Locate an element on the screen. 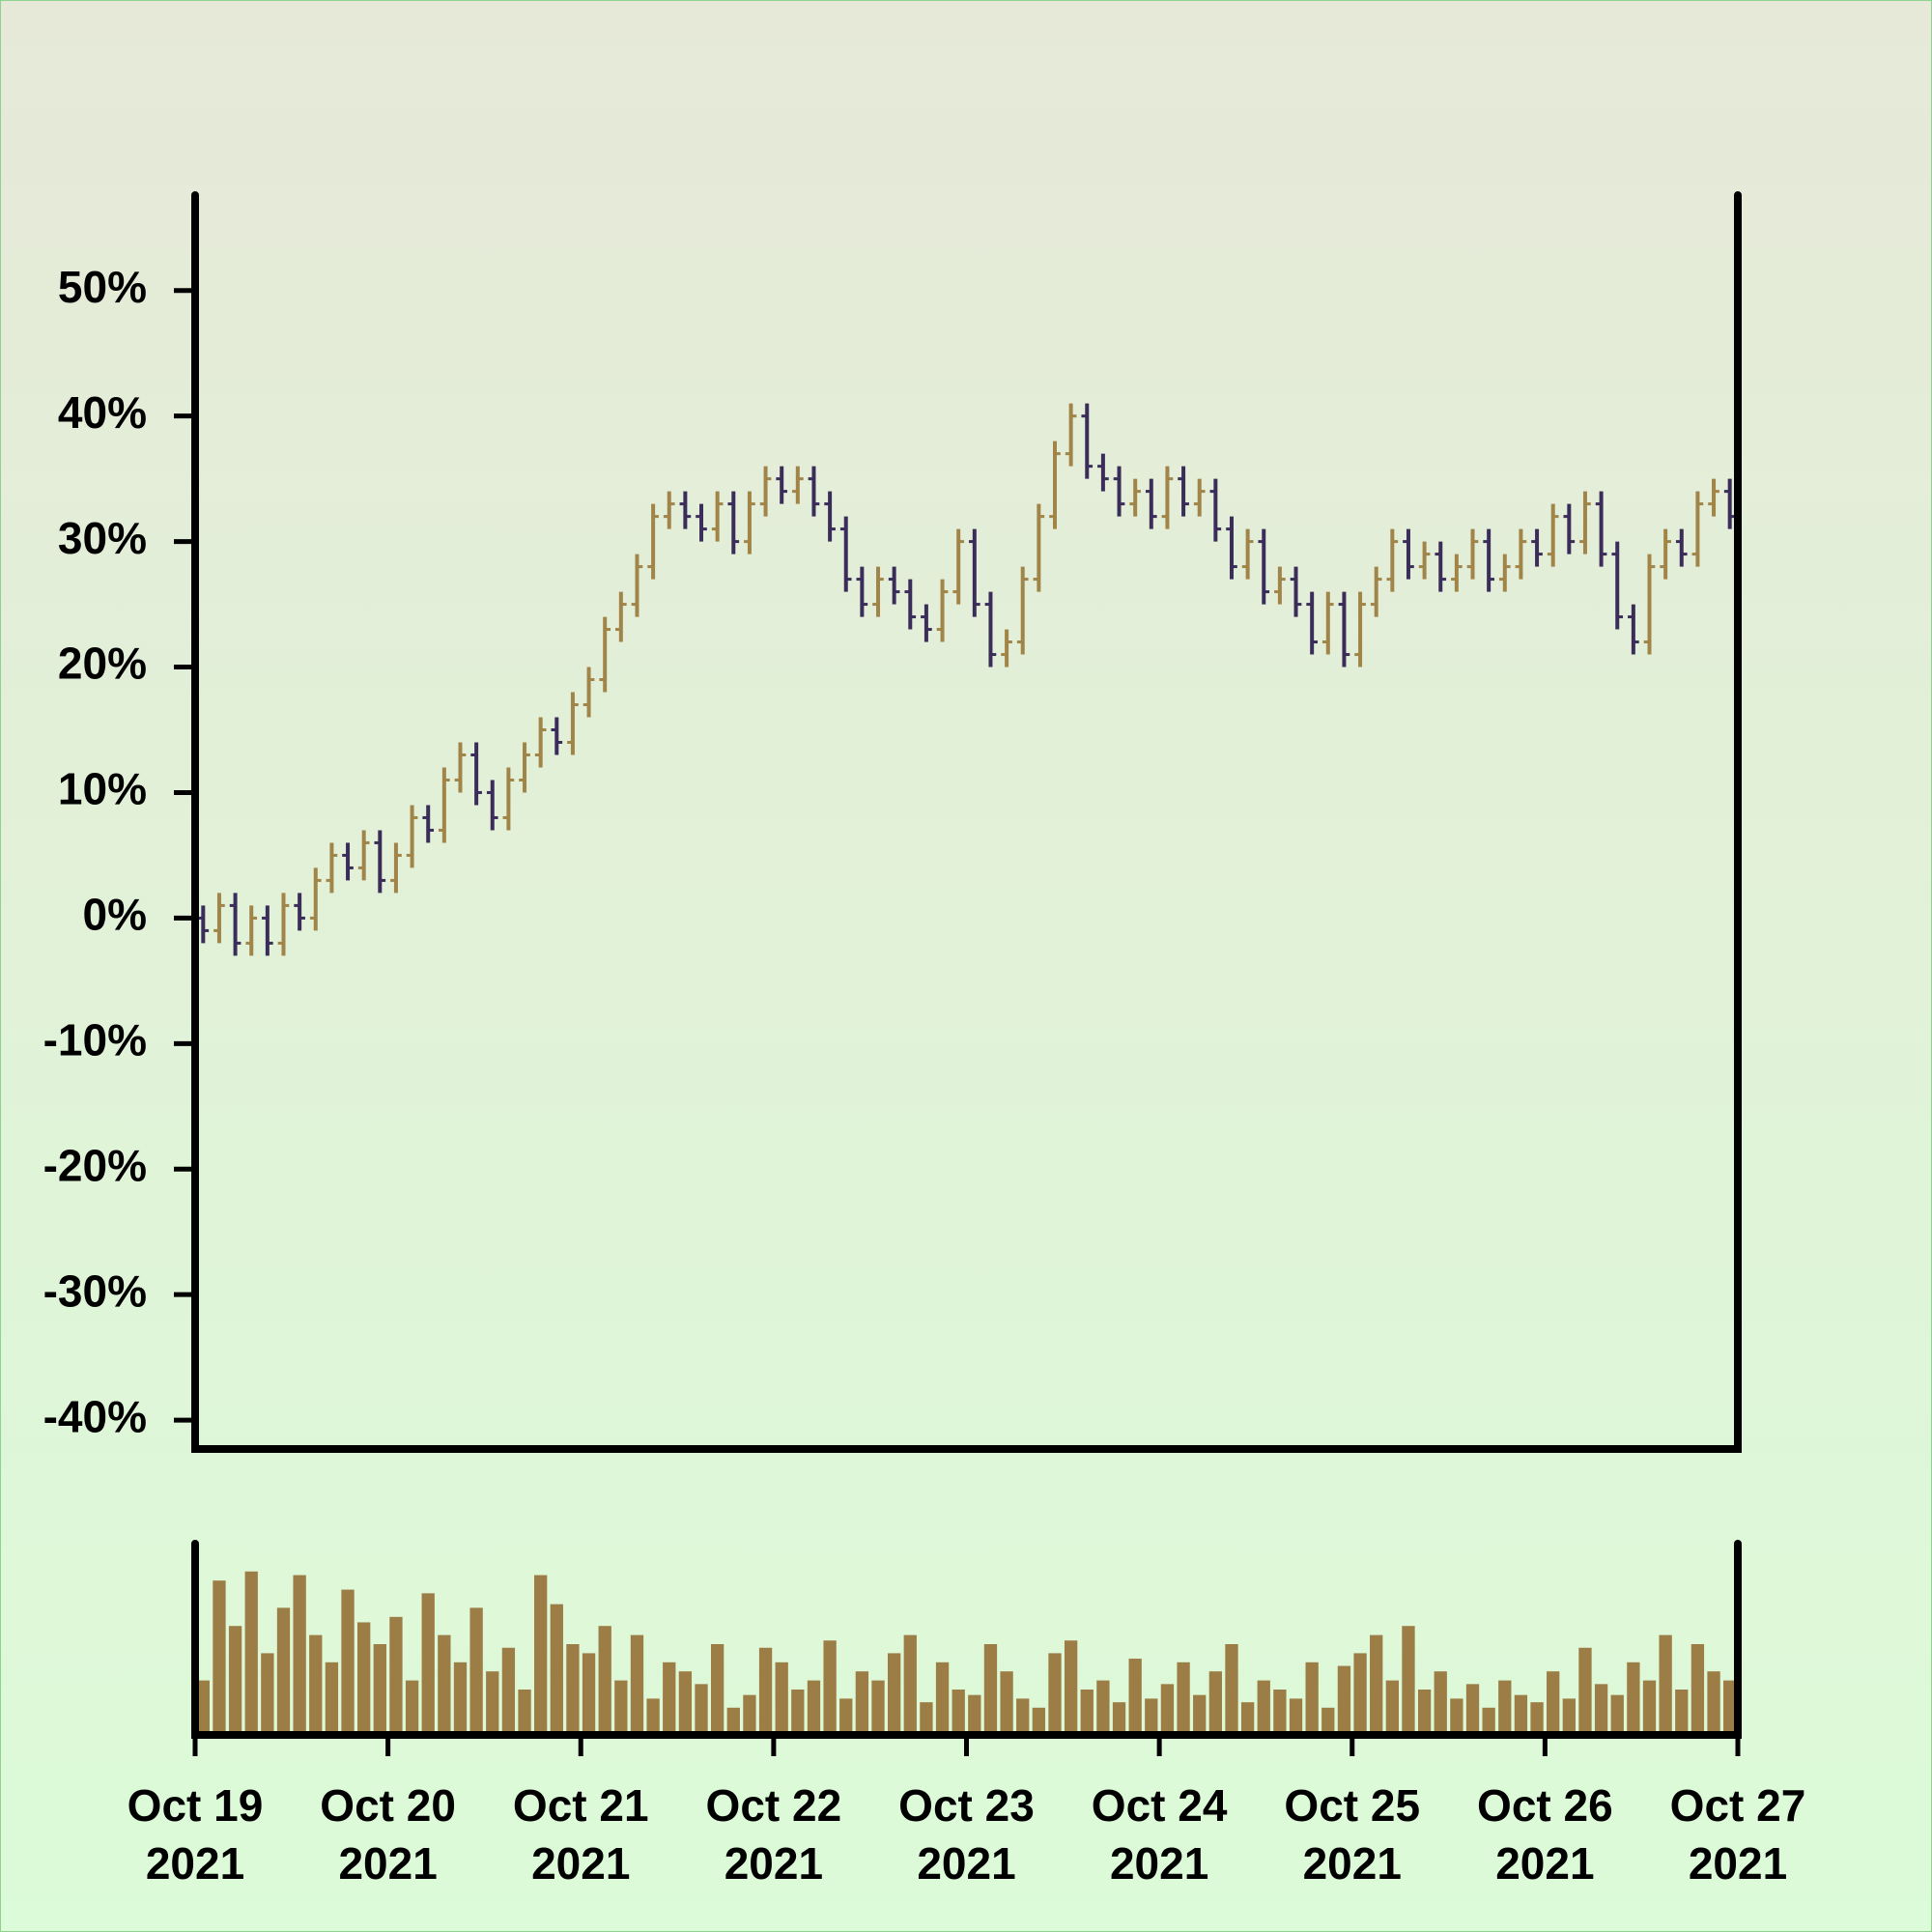  x-tick-label: Oct 23 2021 is located at coordinates (966, 1834).